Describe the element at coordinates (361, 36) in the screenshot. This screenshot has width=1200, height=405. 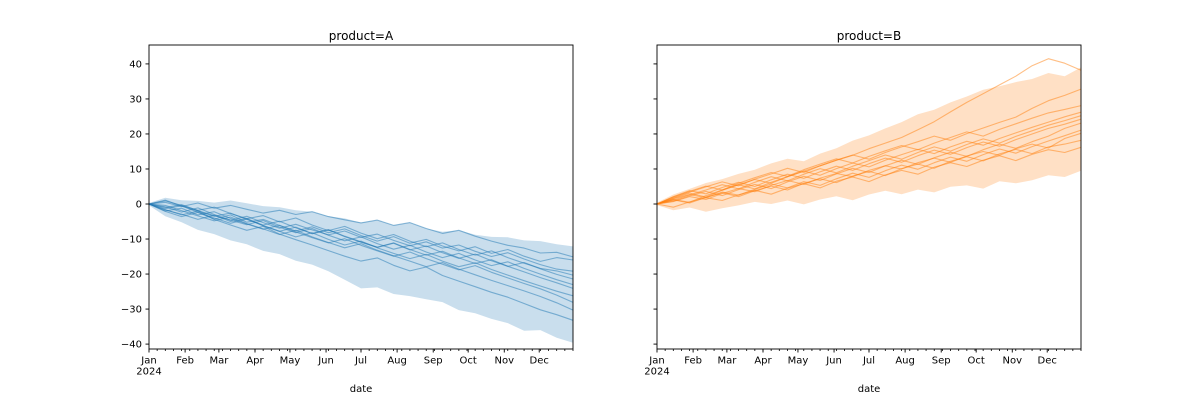
I see `panel-a-title: product=A` at that location.